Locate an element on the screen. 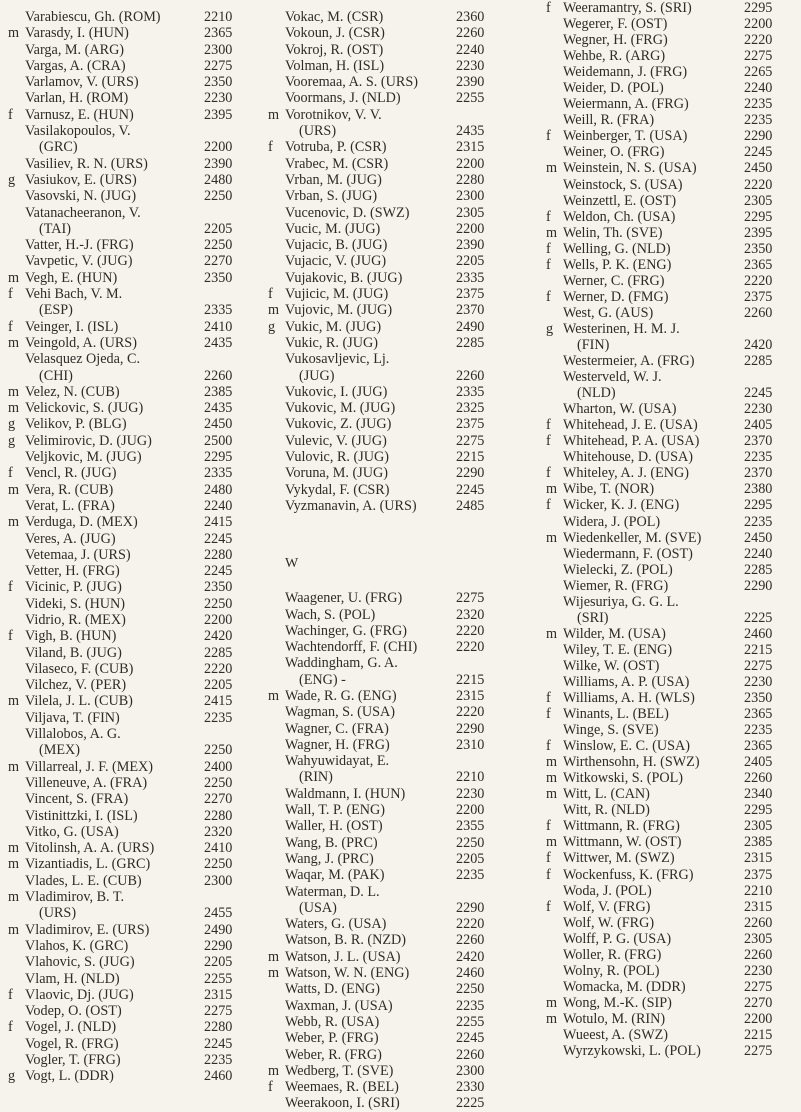 Image resolution: width=801 pixels, height=1112 pixels. list-item-continuation: (ENG) - 2215 is located at coordinates (379, 680).